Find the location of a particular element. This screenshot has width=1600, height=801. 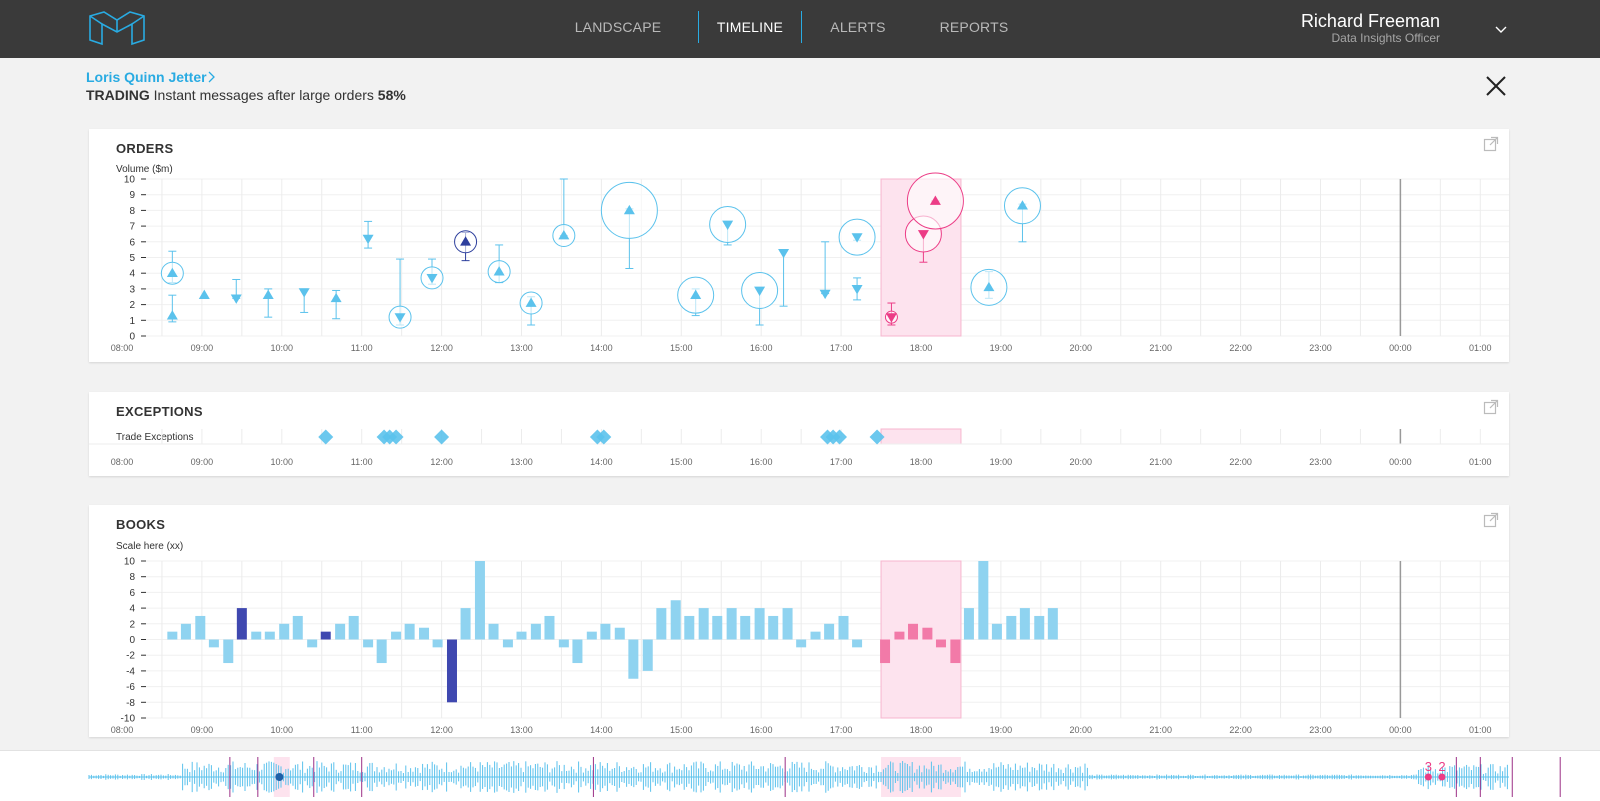

nav-reports: REPORTS is located at coordinates (974, 27).